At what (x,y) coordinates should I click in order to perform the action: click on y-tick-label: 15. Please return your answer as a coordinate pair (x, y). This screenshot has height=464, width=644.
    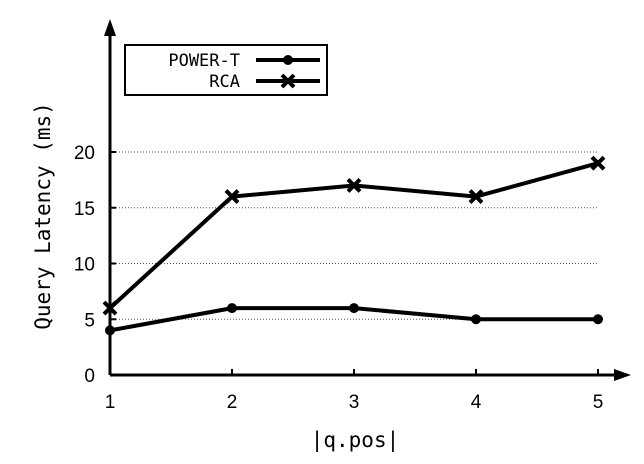
    Looking at the image, I should click on (84, 209).